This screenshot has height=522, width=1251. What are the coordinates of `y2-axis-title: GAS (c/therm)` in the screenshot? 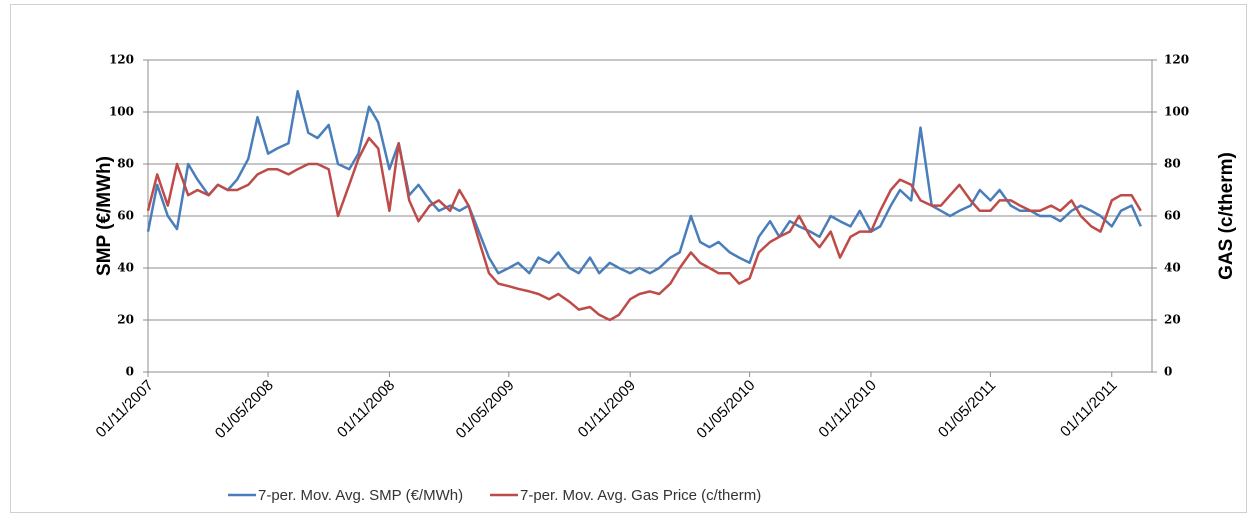 It's located at (1226, 216).